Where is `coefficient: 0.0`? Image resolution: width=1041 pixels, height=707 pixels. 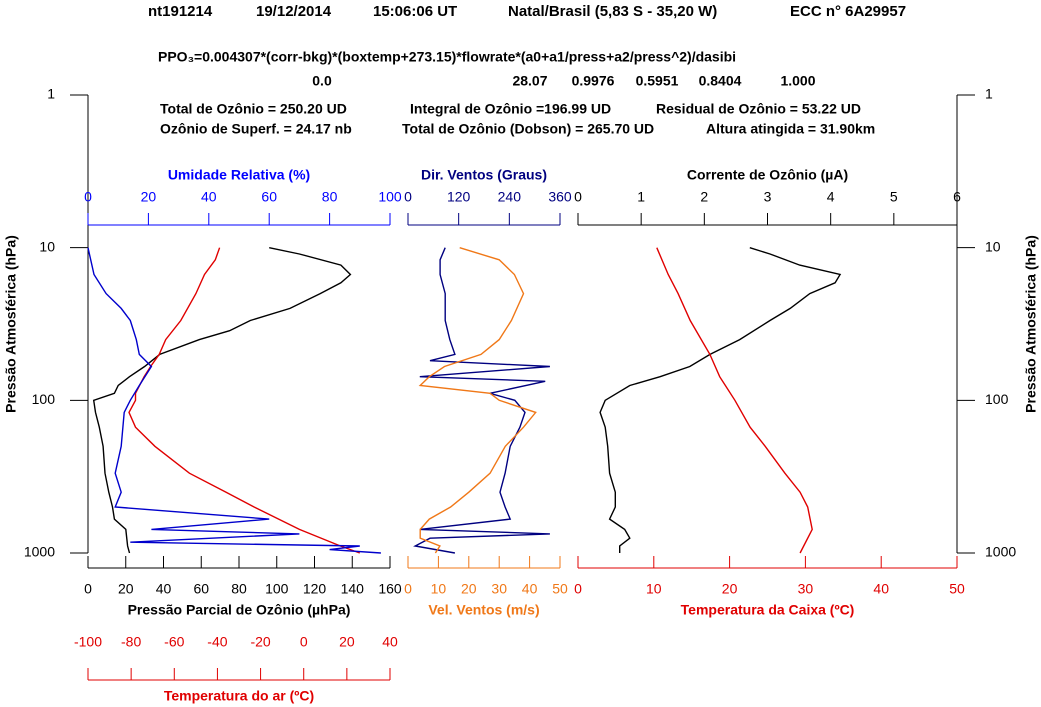 coefficient: 0.0 is located at coordinates (322, 81).